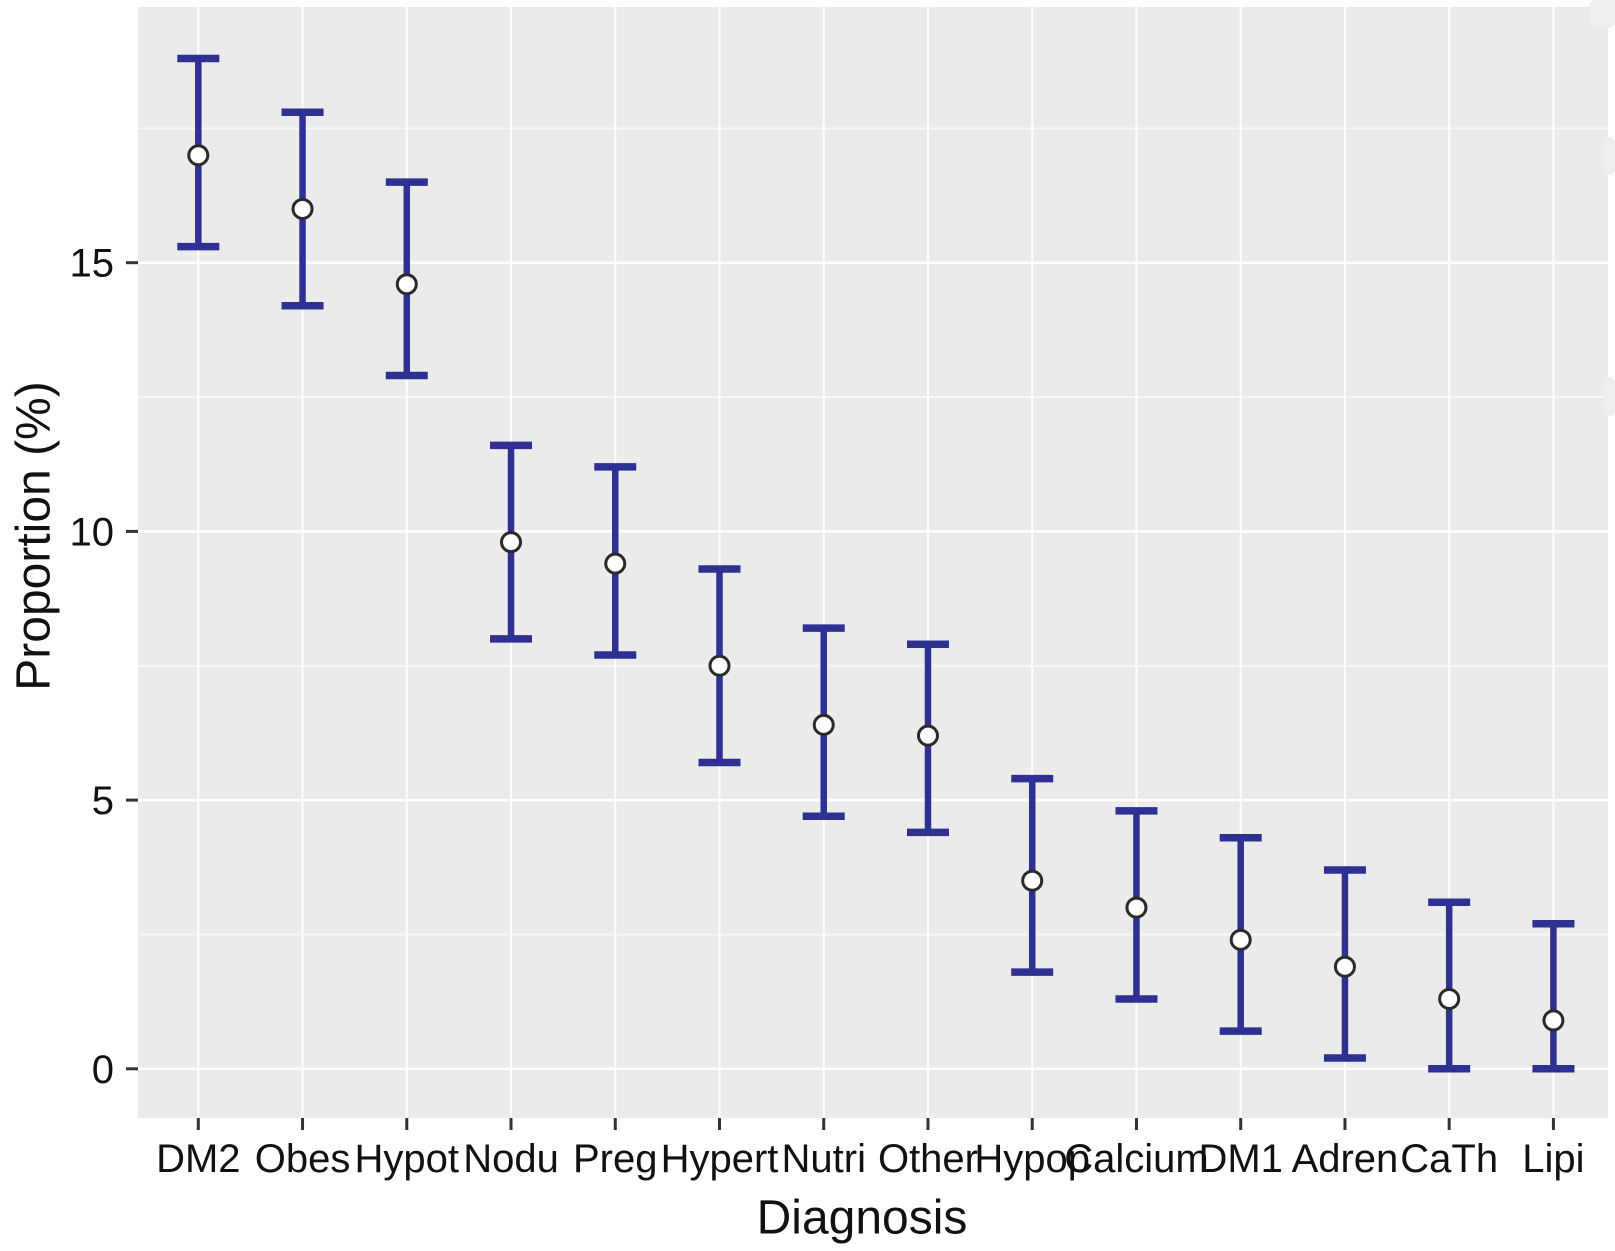 Image resolution: width=1615 pixels, height=1251 pixels. Describe the element at coordinates (824, 1159) in the screenshot. I see `x-tick-label: Nutri` at that location.